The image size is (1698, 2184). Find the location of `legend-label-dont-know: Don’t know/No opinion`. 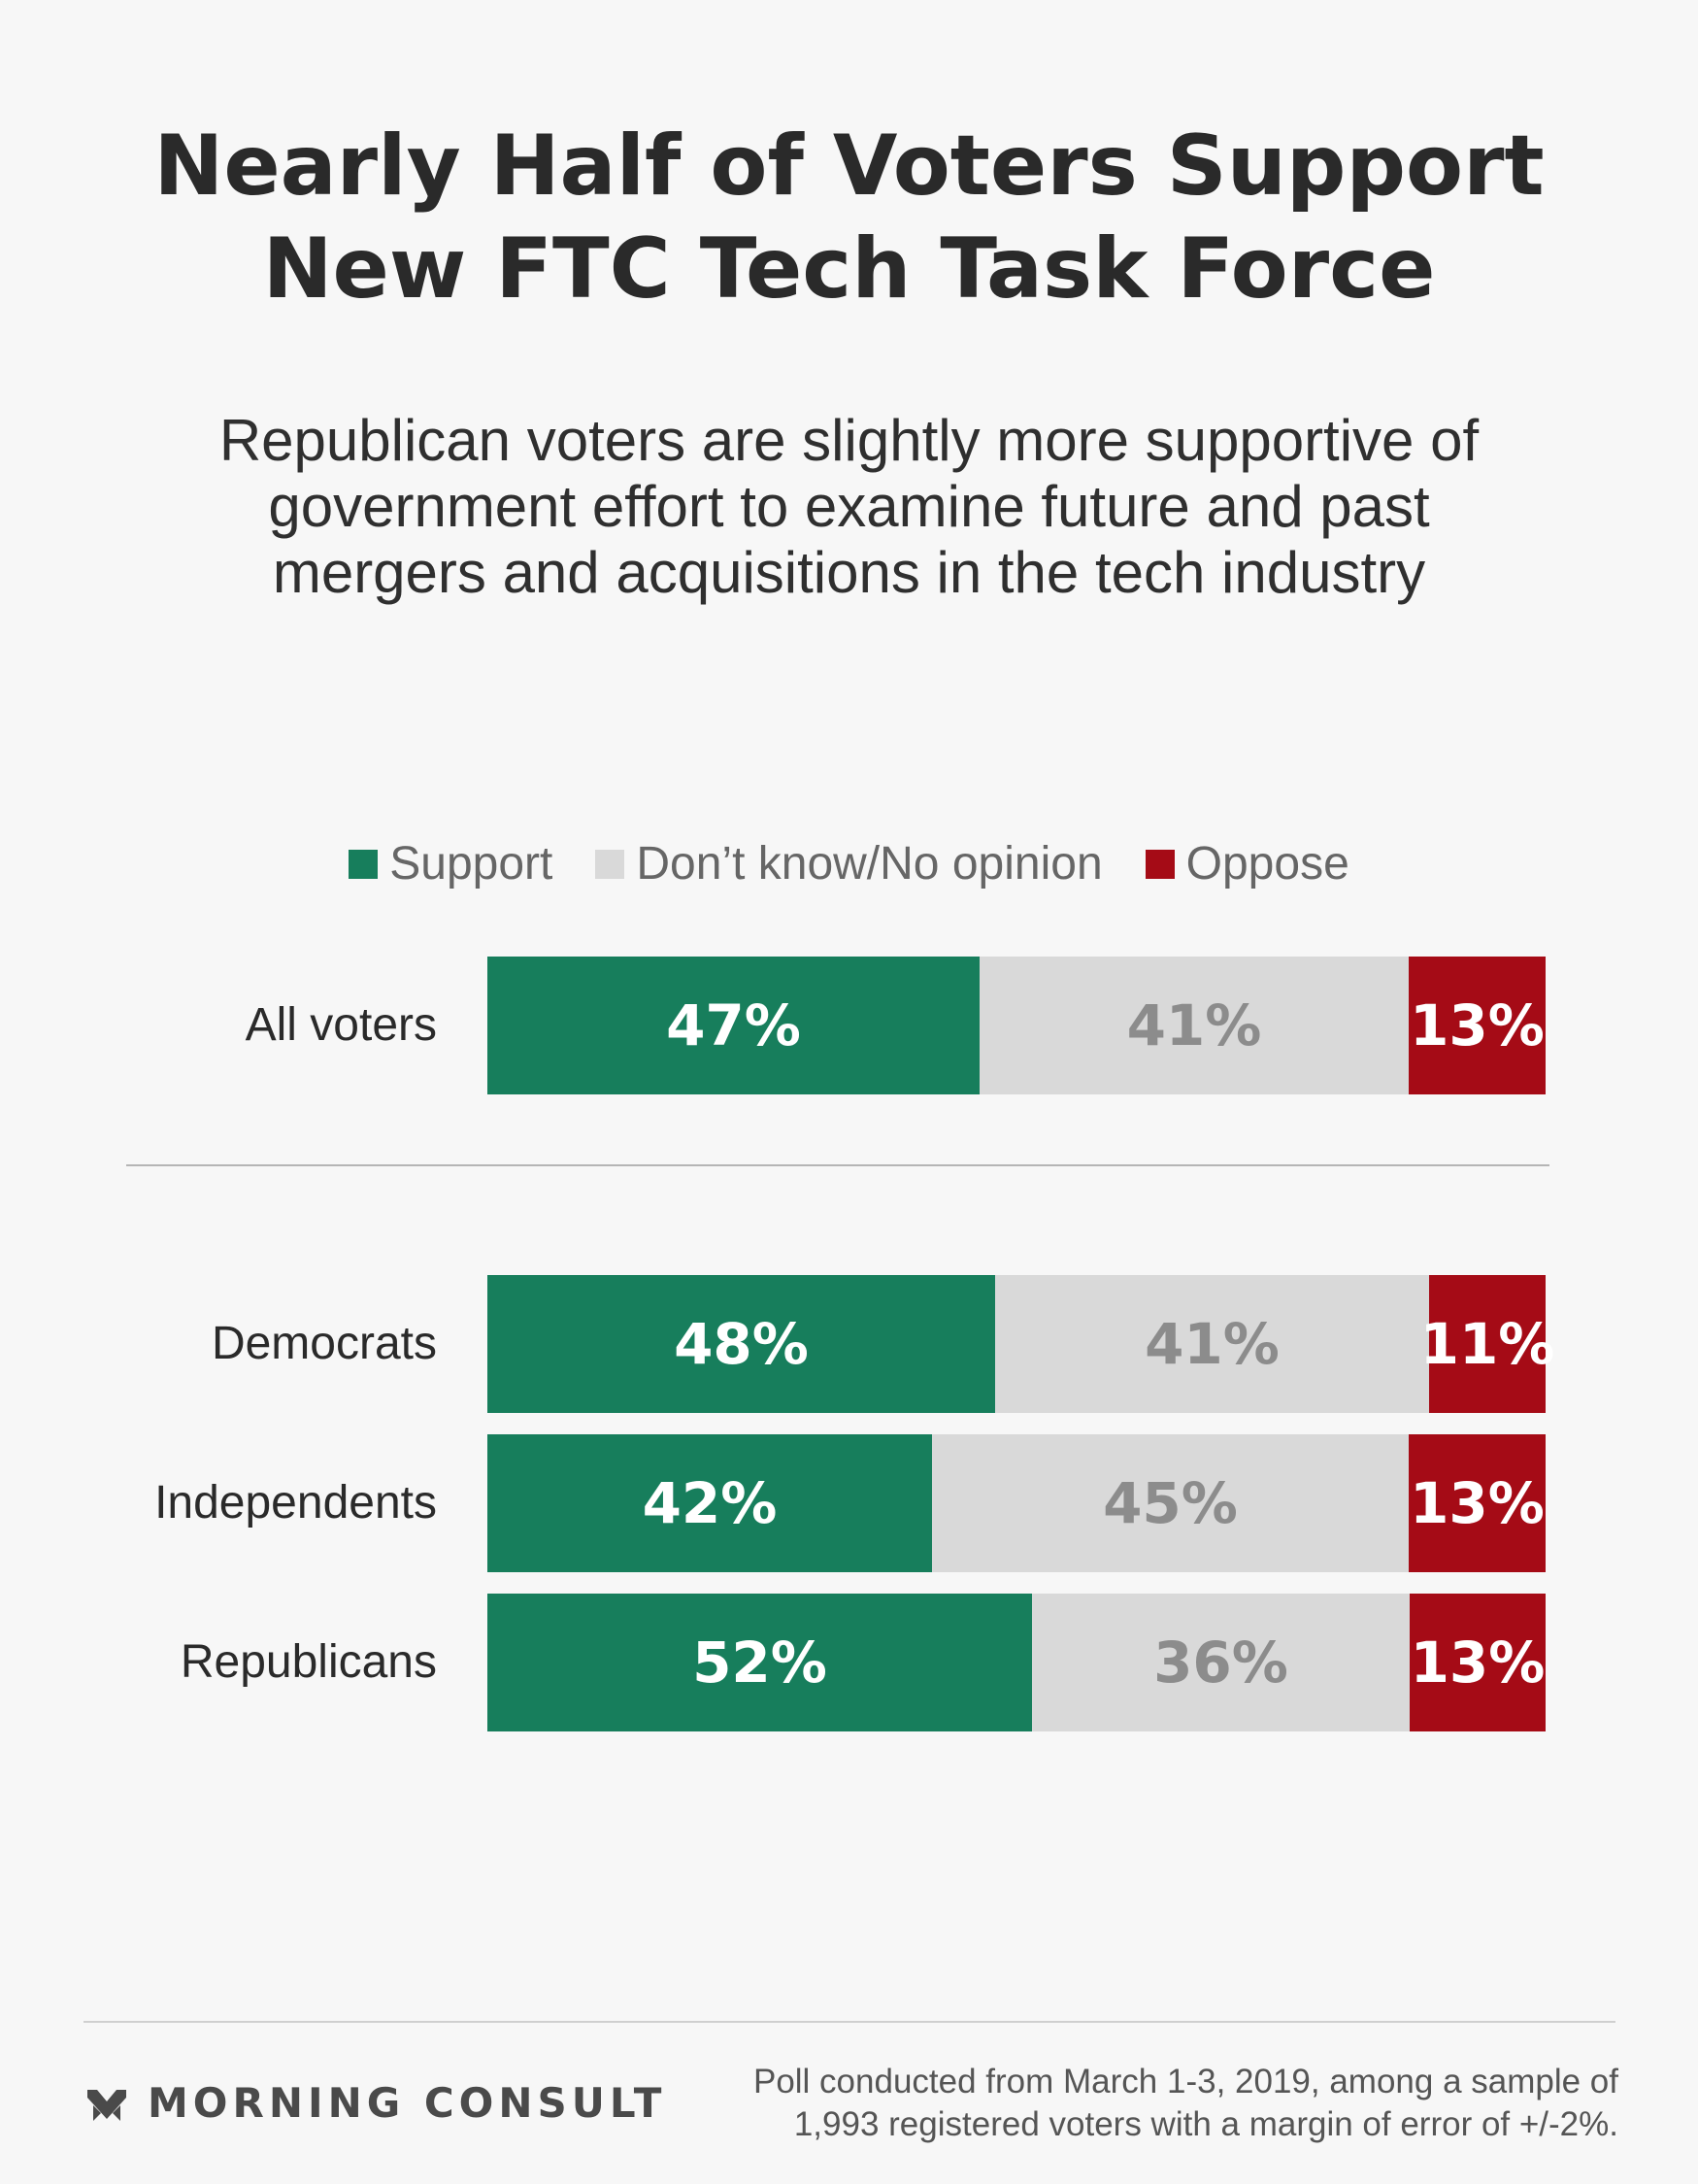

legend-label-dont-know: Don’t know/No opinion is located at coordinates (869, 864).